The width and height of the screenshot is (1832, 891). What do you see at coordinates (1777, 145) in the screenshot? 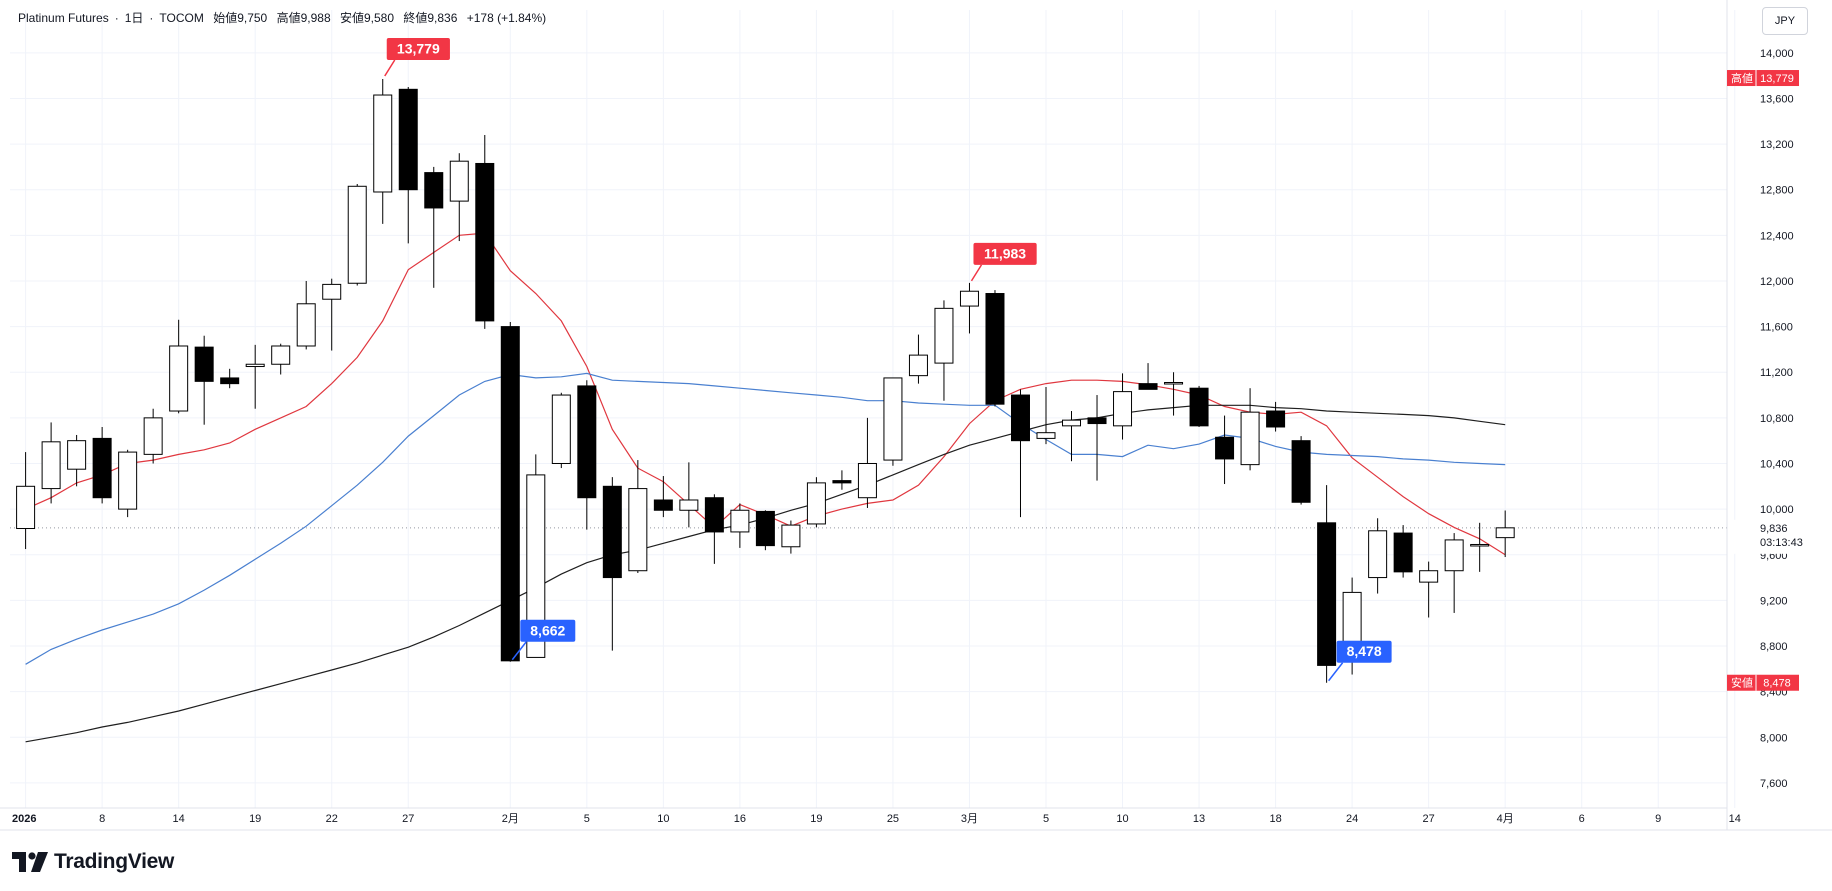
I see `y-tick-label: 13,200` at bounding box center [1777, 145].